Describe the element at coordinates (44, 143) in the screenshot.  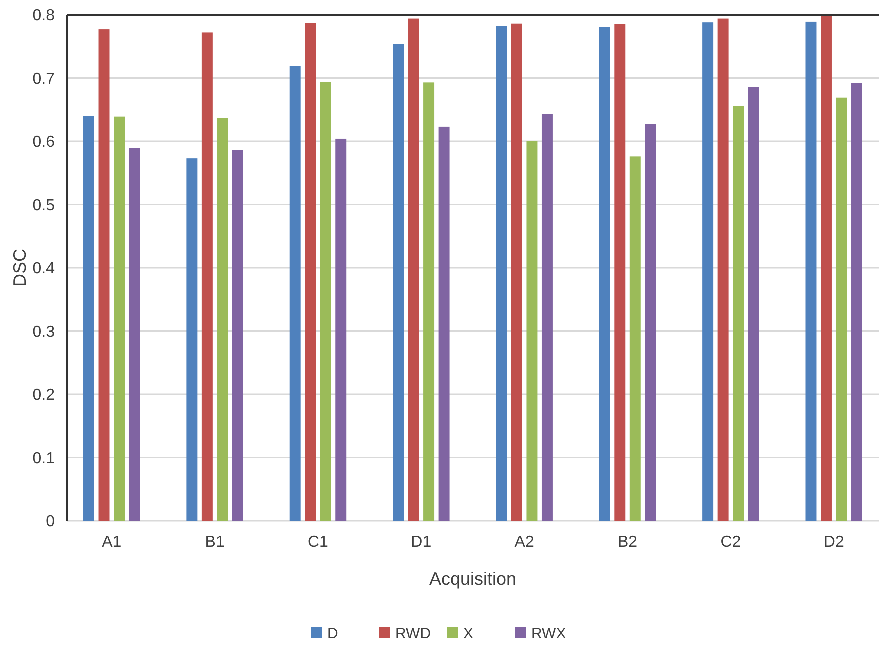
I see `y-tick-label: 0.6` at that location.